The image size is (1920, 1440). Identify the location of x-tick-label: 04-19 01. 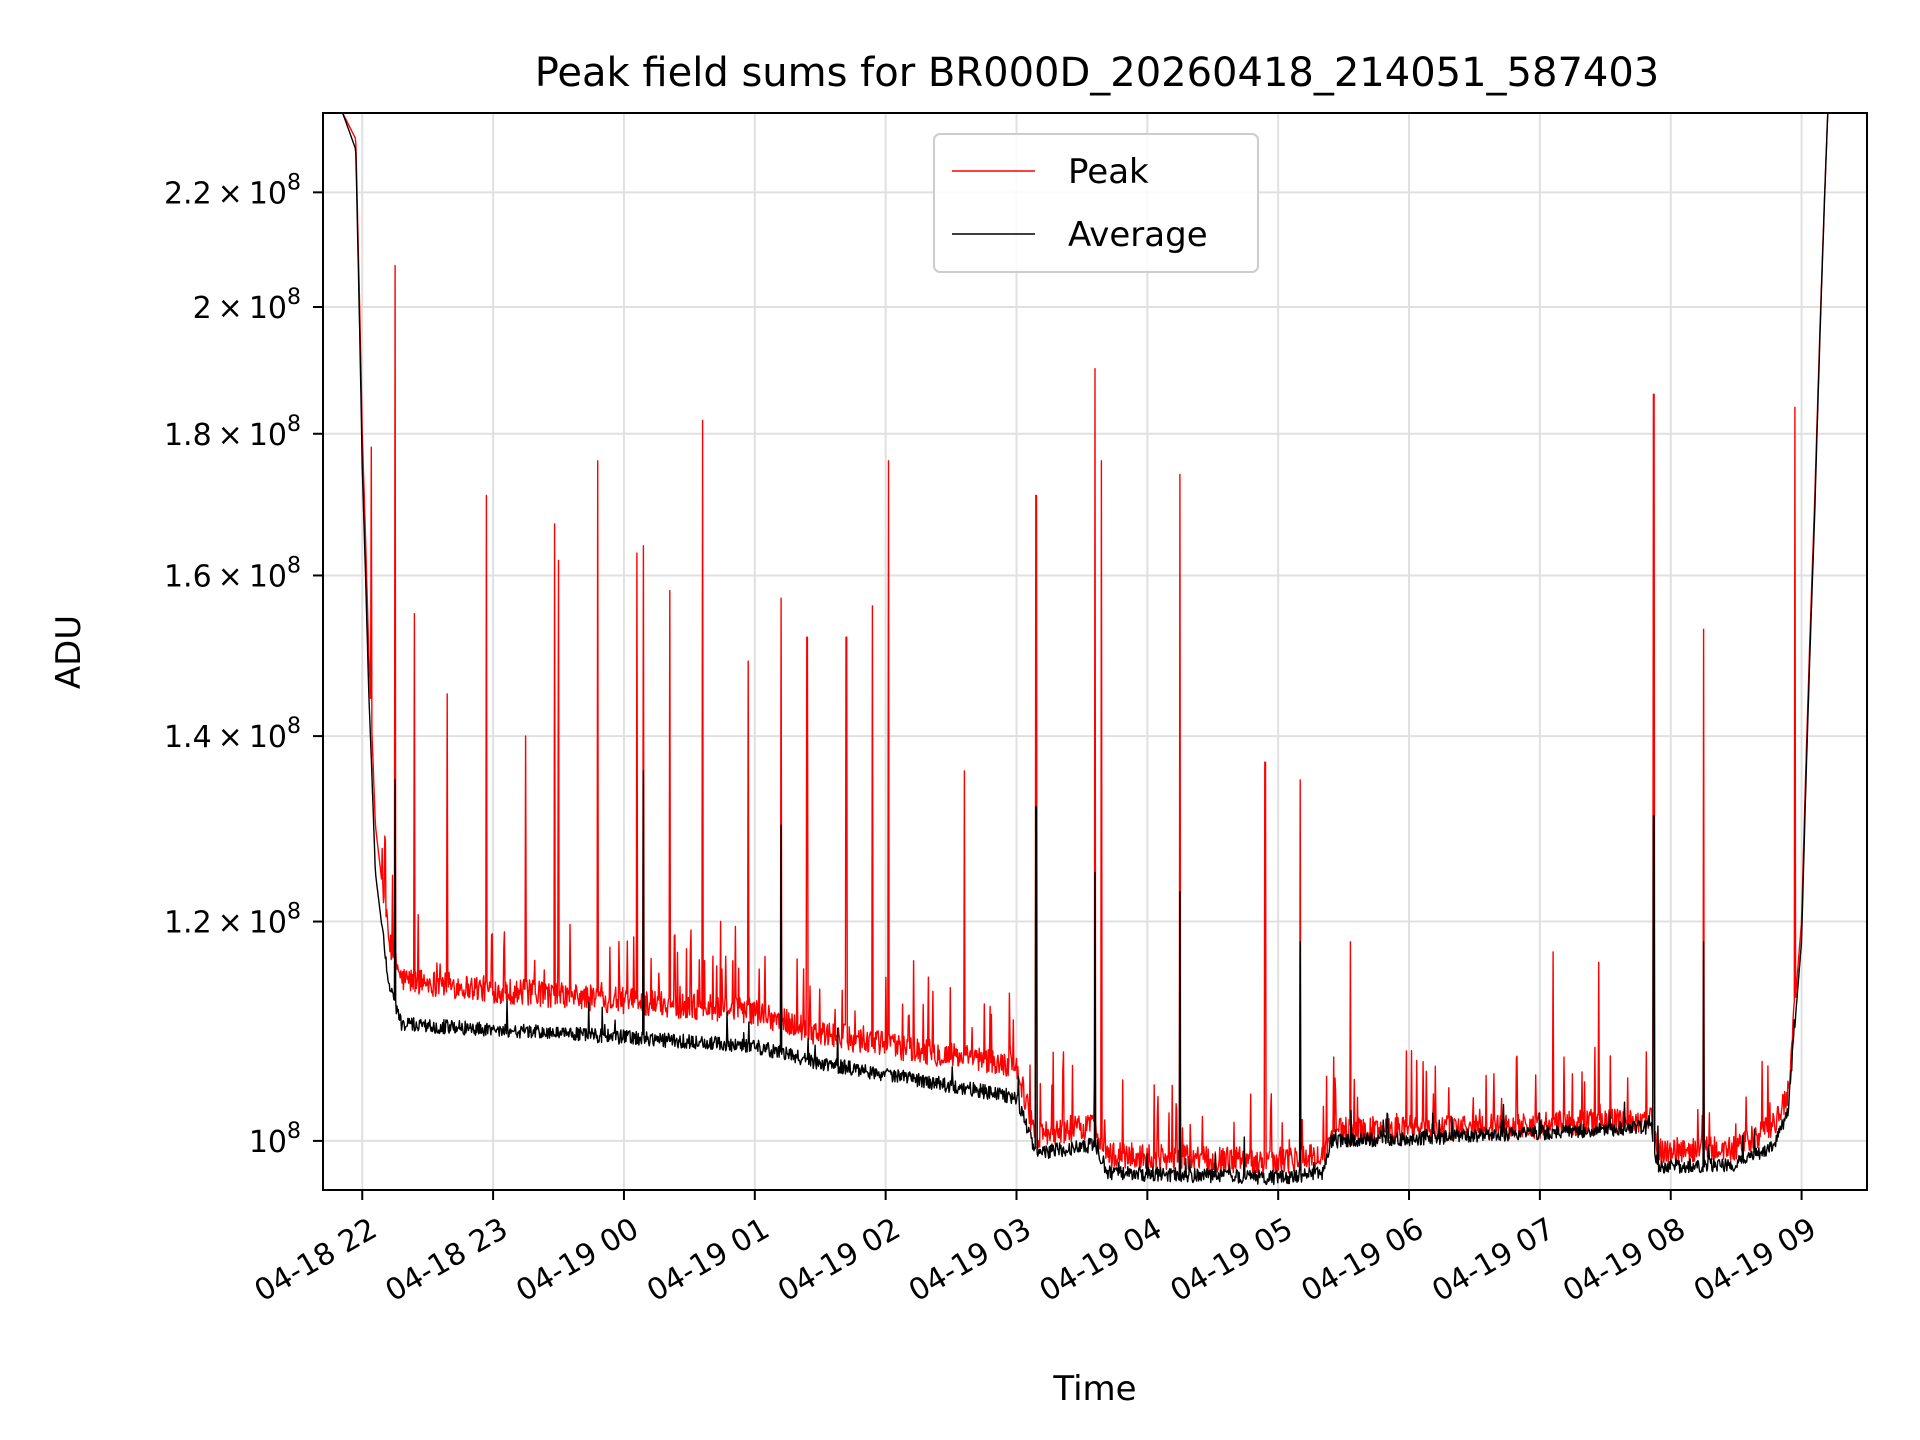
(708, 1260).